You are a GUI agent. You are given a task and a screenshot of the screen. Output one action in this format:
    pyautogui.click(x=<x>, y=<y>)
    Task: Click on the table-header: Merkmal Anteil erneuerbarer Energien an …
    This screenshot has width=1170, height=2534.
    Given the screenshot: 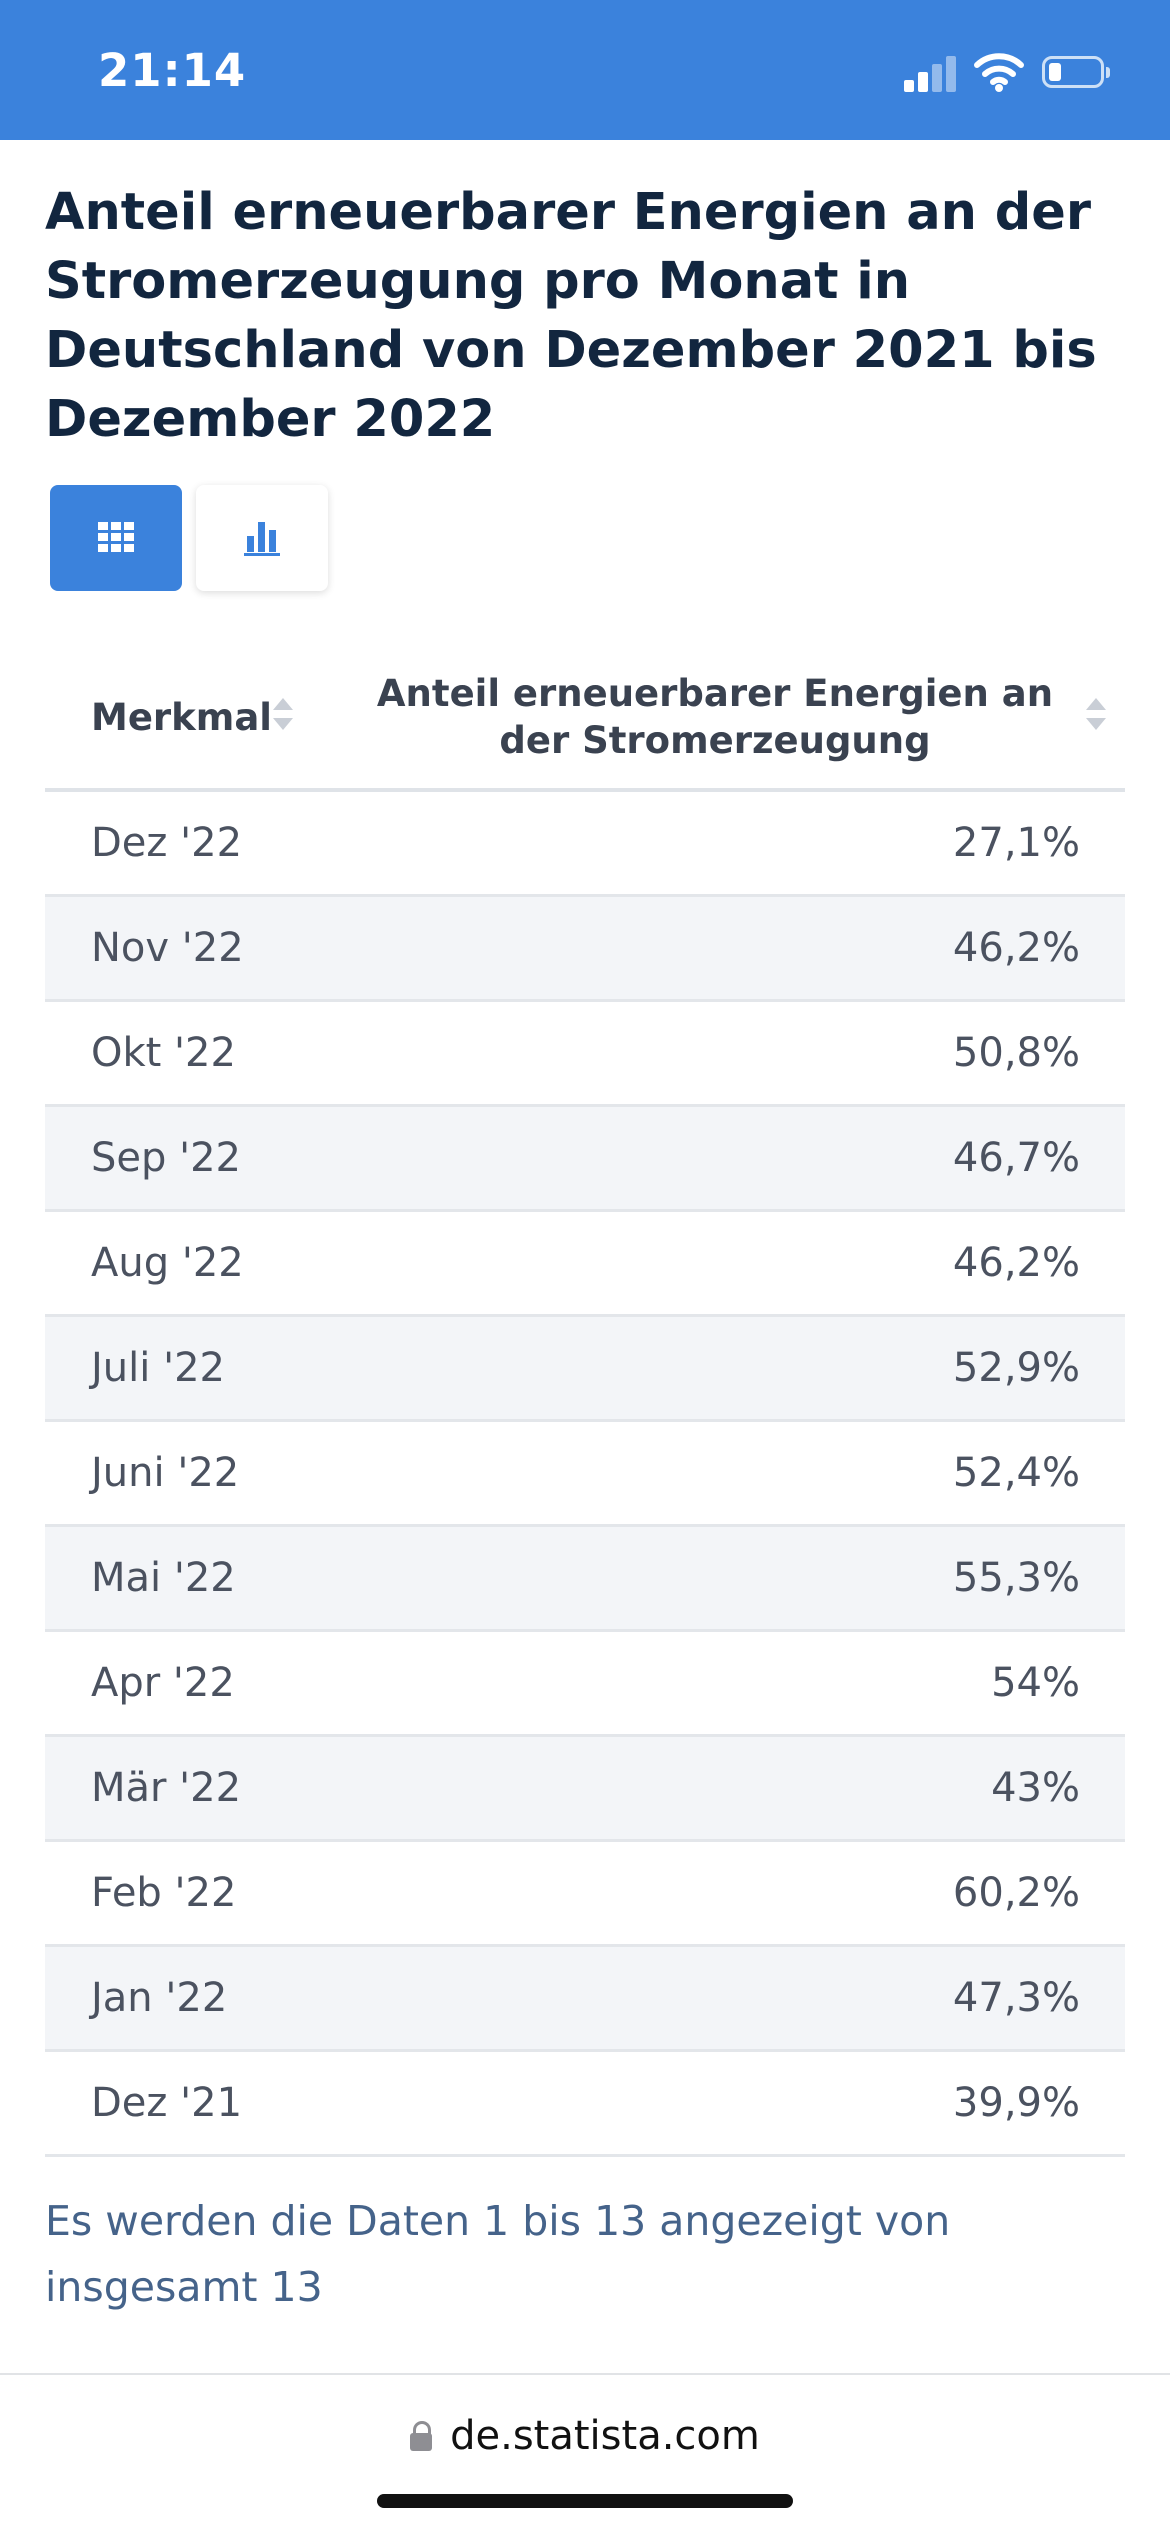 What is the action you would take?
    pyautogui.click(x=585, y=716)
    